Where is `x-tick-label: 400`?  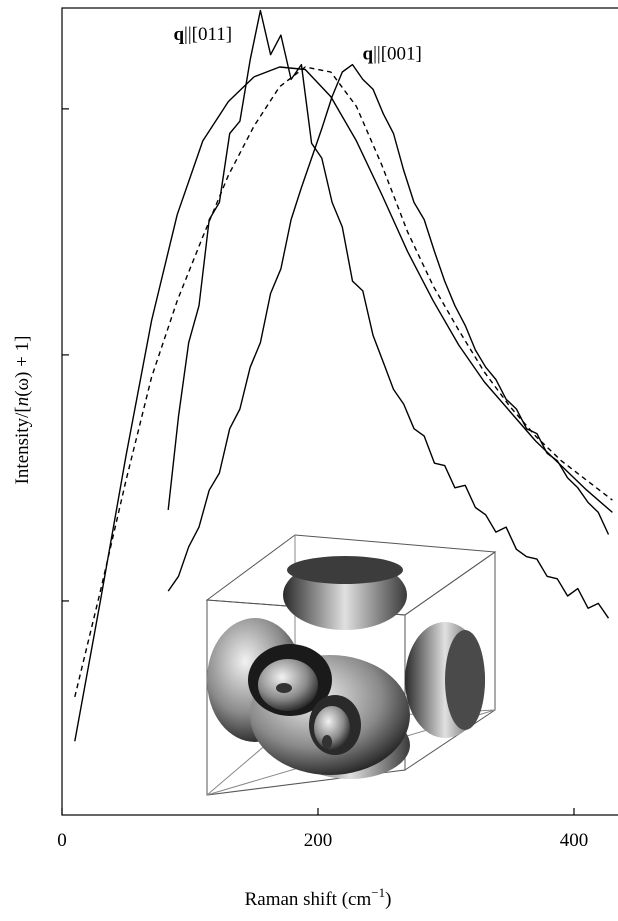 x-tick-label: 400 is located at coordinates (574, 840).